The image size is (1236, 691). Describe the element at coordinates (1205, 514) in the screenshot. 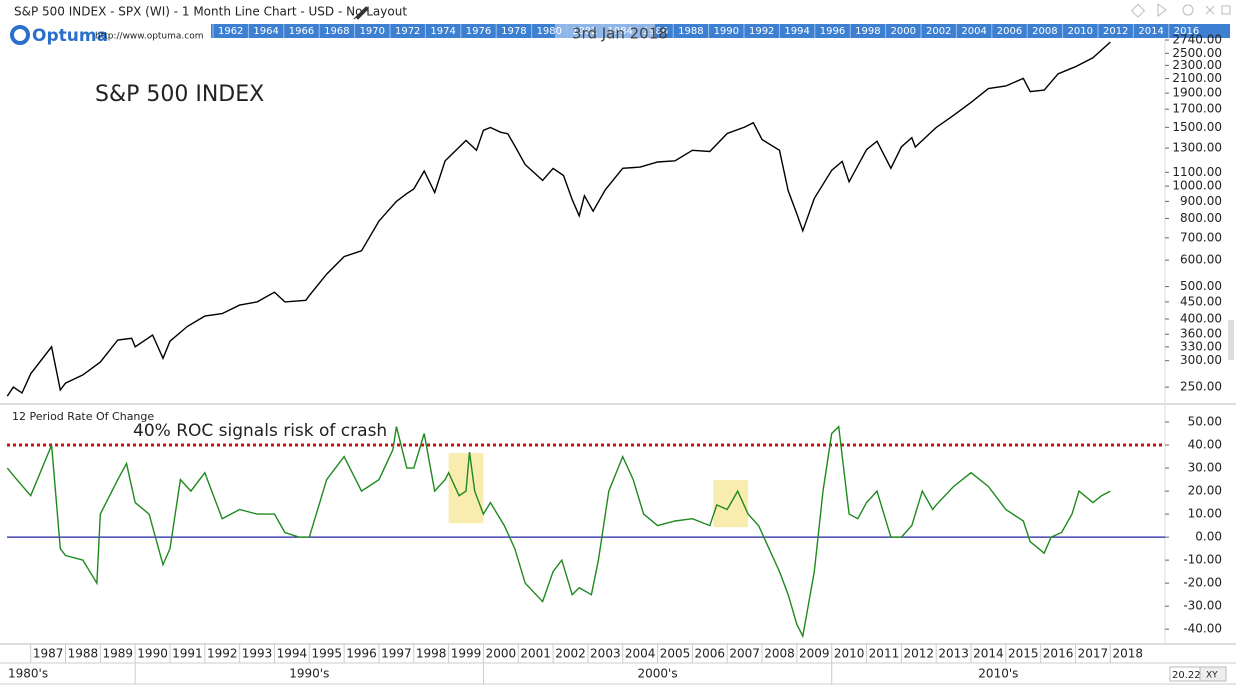

I see `y-tick-label: 10.00` at that location.